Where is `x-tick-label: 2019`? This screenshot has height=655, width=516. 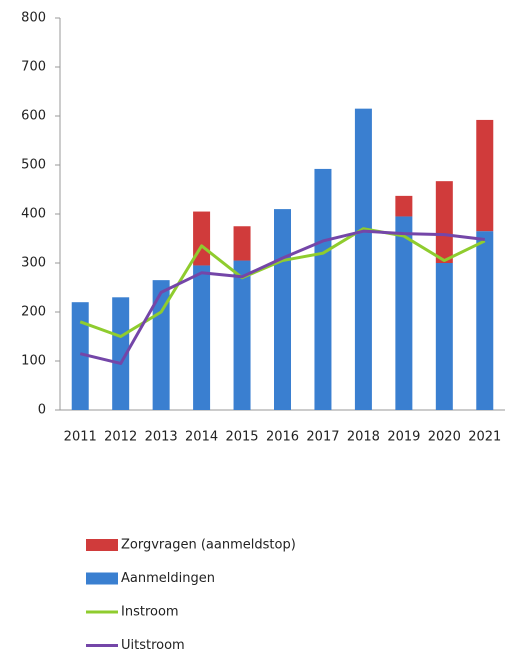 x-tick-label: 2019 is located at coordinates (403, 437).